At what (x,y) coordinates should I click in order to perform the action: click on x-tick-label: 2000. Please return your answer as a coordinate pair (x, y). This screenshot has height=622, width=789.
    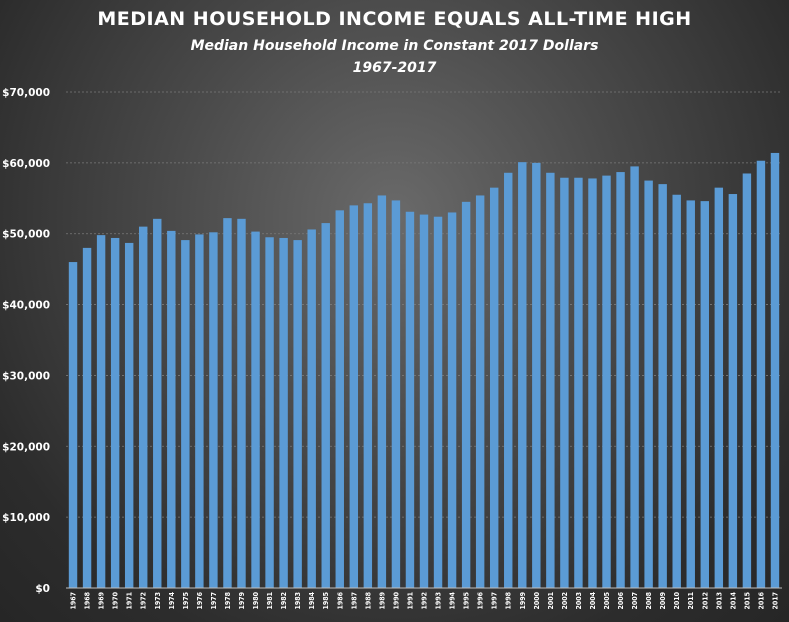
    Looking at the image, I should click on (537, 600).